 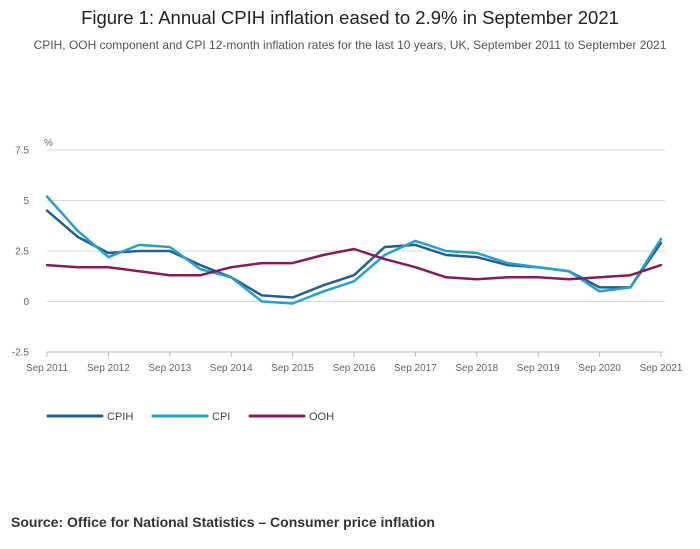 What do you see at coordinates (221, 417) in the screenshot?
I see `legend-label: CPI` at bounding box center [221, 417].